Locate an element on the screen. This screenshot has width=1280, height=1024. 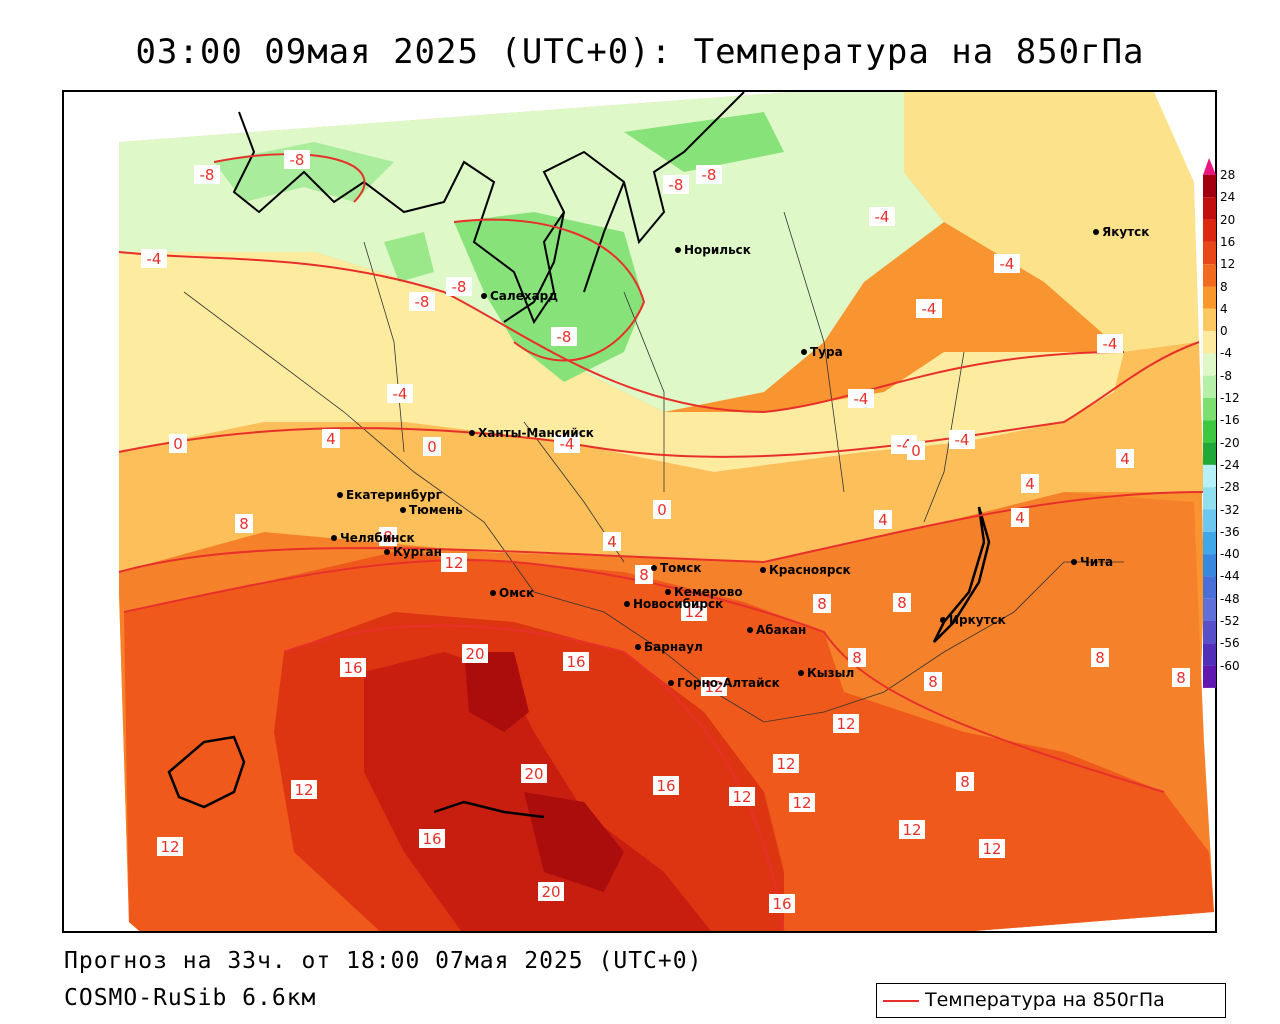
scale-label: -56 is located at coordinates (1230, 643).